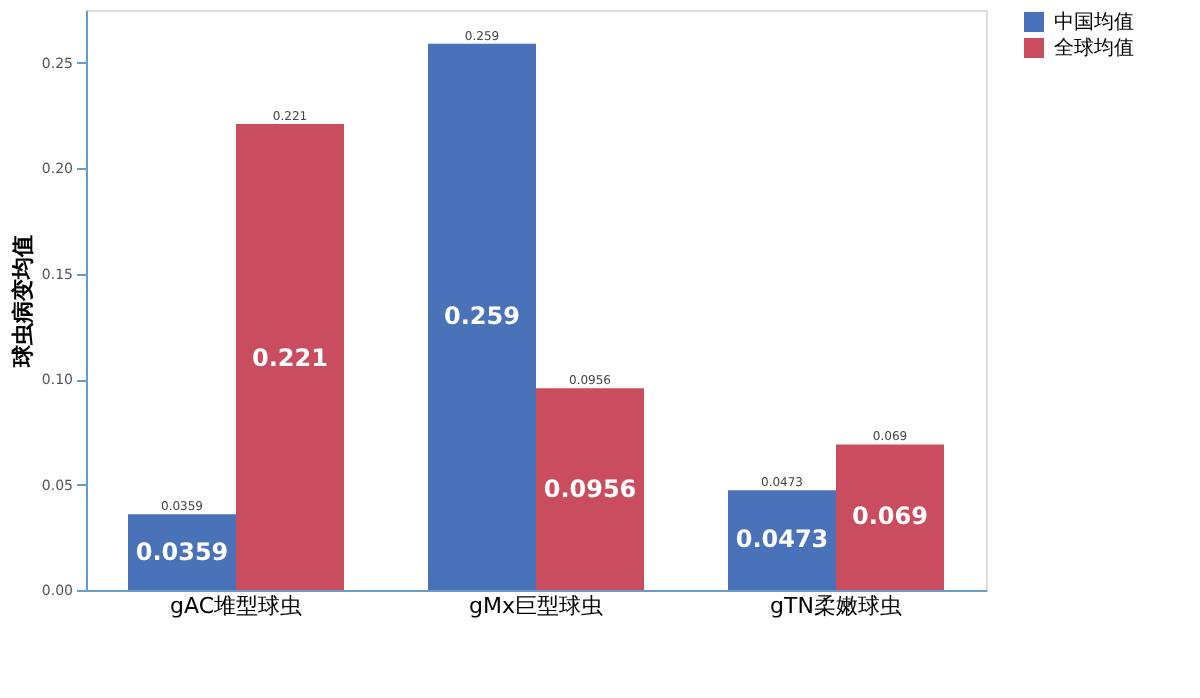  Describe the element at coordinates (182, 552) in the screenshot. I see `annotation: 0.0359` at that location.